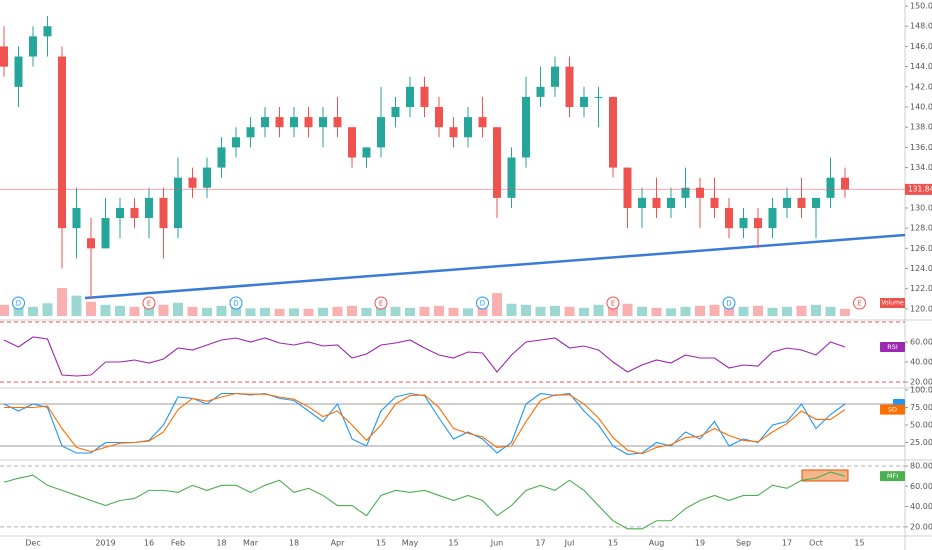  Describe the element at coordinates (657, 543) in the screenshot. I see `x-tick-label: Aug` at that location.